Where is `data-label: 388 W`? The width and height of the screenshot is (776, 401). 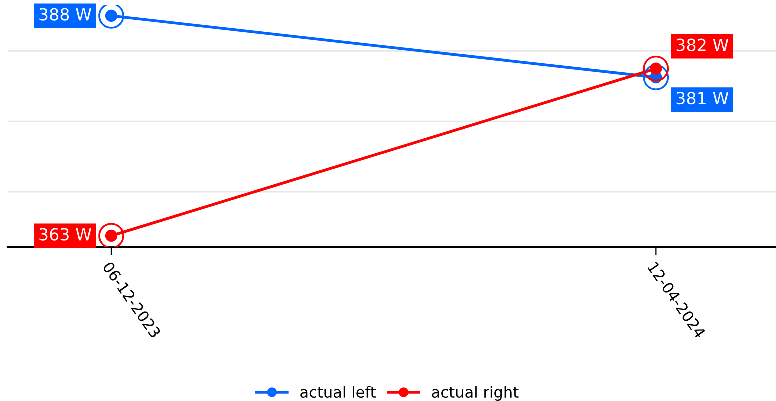 data-label: 388 W is located at coordinates (66, 14).